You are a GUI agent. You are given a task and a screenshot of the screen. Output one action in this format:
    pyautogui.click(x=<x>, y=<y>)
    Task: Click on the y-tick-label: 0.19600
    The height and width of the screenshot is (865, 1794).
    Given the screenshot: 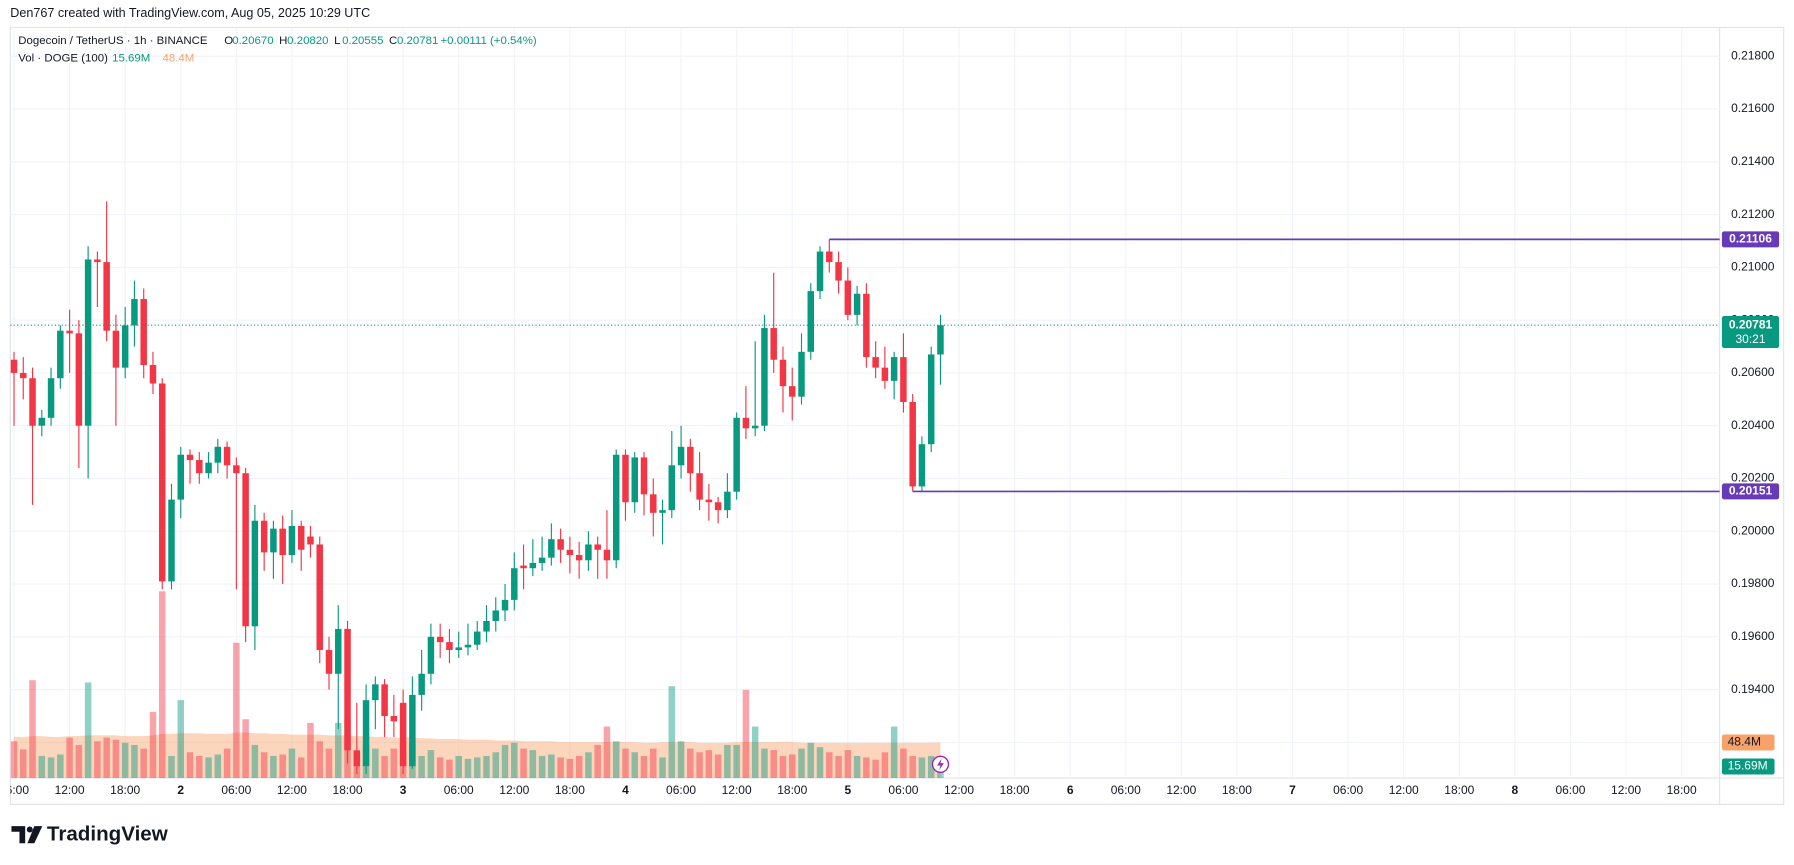 What is the action you would take?
    pyautogui.click(x=1753, y=636)
    